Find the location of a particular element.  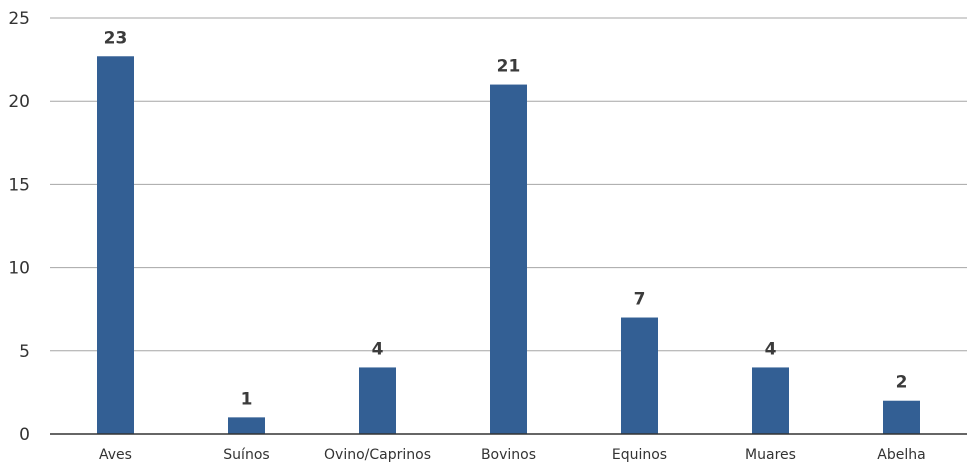

x-tick-label: Equinos is located at coordinates (639, 455).